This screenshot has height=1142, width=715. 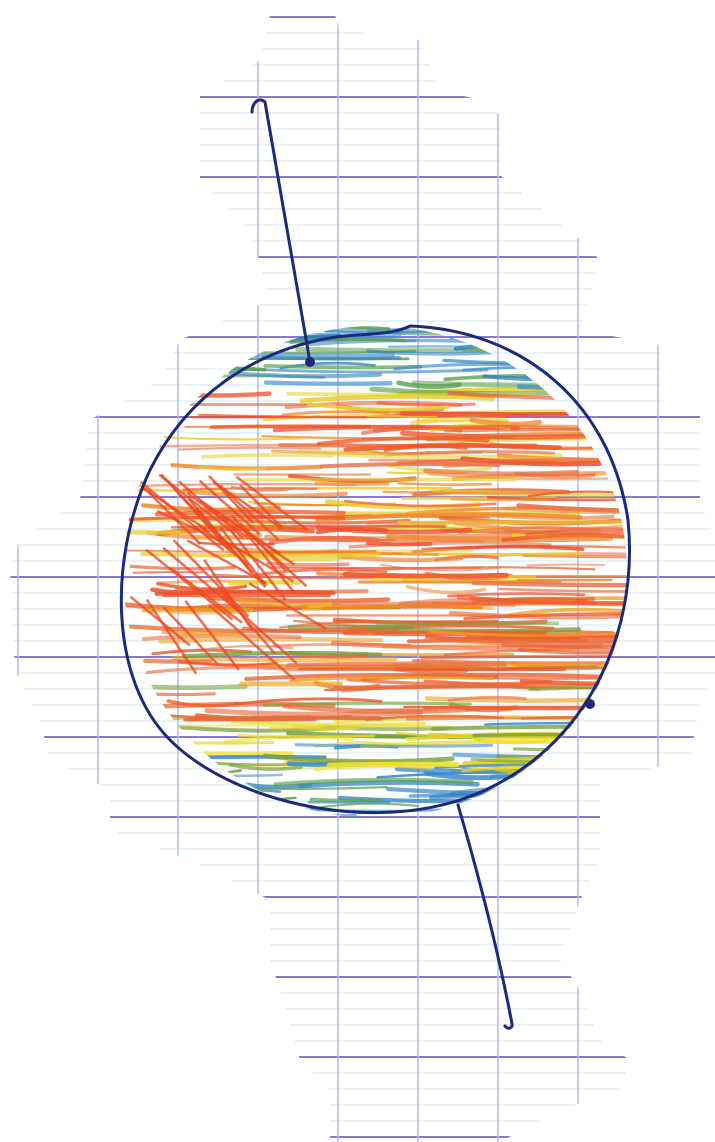 I want to click on pole-dot, so click(x=310, y=362).